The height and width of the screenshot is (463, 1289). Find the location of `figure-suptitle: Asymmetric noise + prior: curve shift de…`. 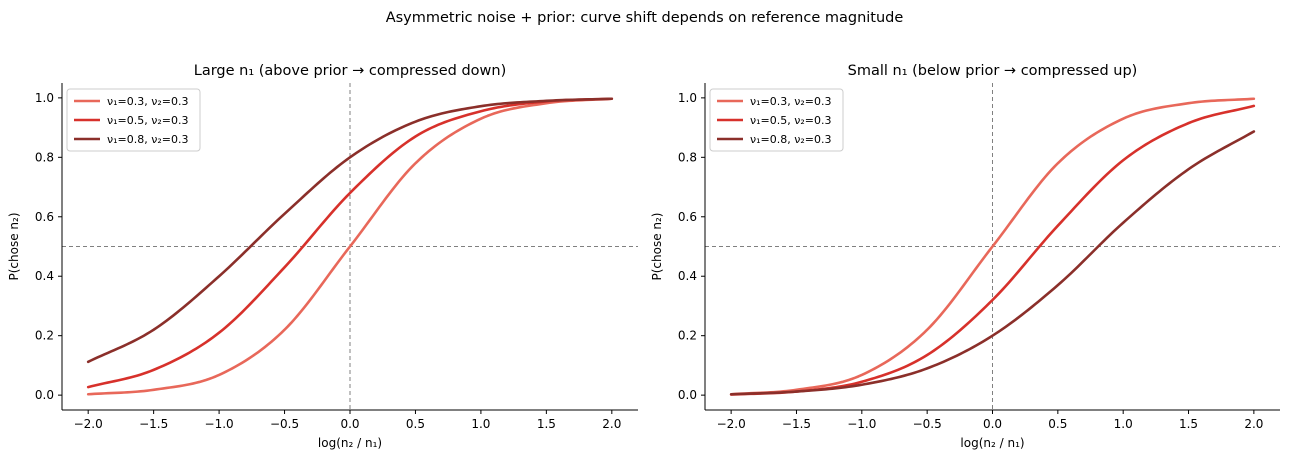

figure-suptitle: Asymmetric noise + prior: curve shift de… is located at coordinates (645, 18).